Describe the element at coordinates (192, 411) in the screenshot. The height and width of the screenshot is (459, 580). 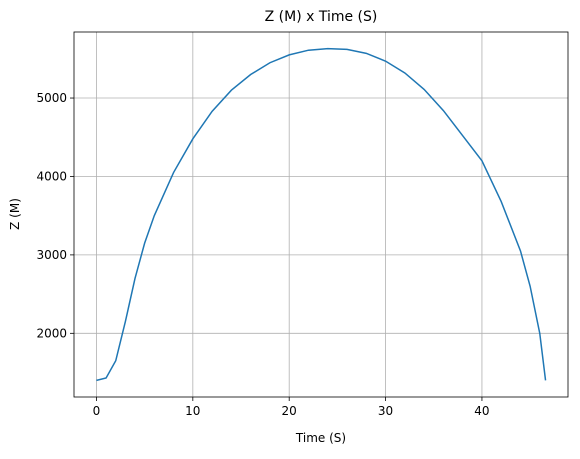
I see `x-tick-label: 10` at that location.